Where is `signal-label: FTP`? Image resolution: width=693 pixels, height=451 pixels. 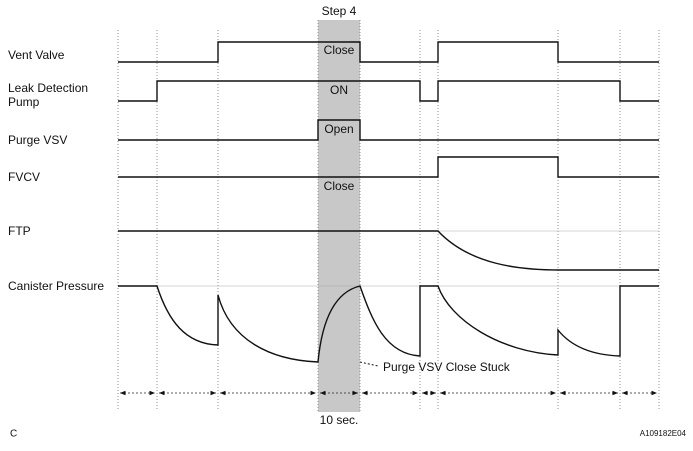 signal-label: FTP is located at coordinates (19, 231).